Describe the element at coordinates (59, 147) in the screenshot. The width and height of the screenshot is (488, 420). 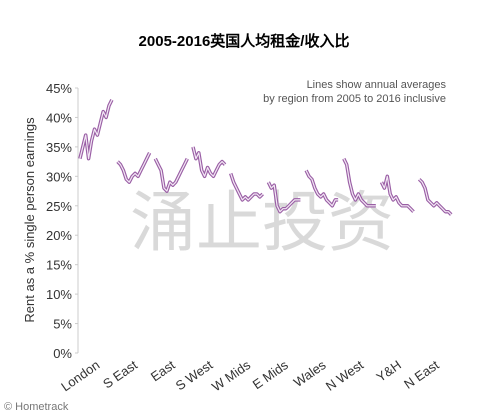
I see `y-tick-label: 35%` at that location.